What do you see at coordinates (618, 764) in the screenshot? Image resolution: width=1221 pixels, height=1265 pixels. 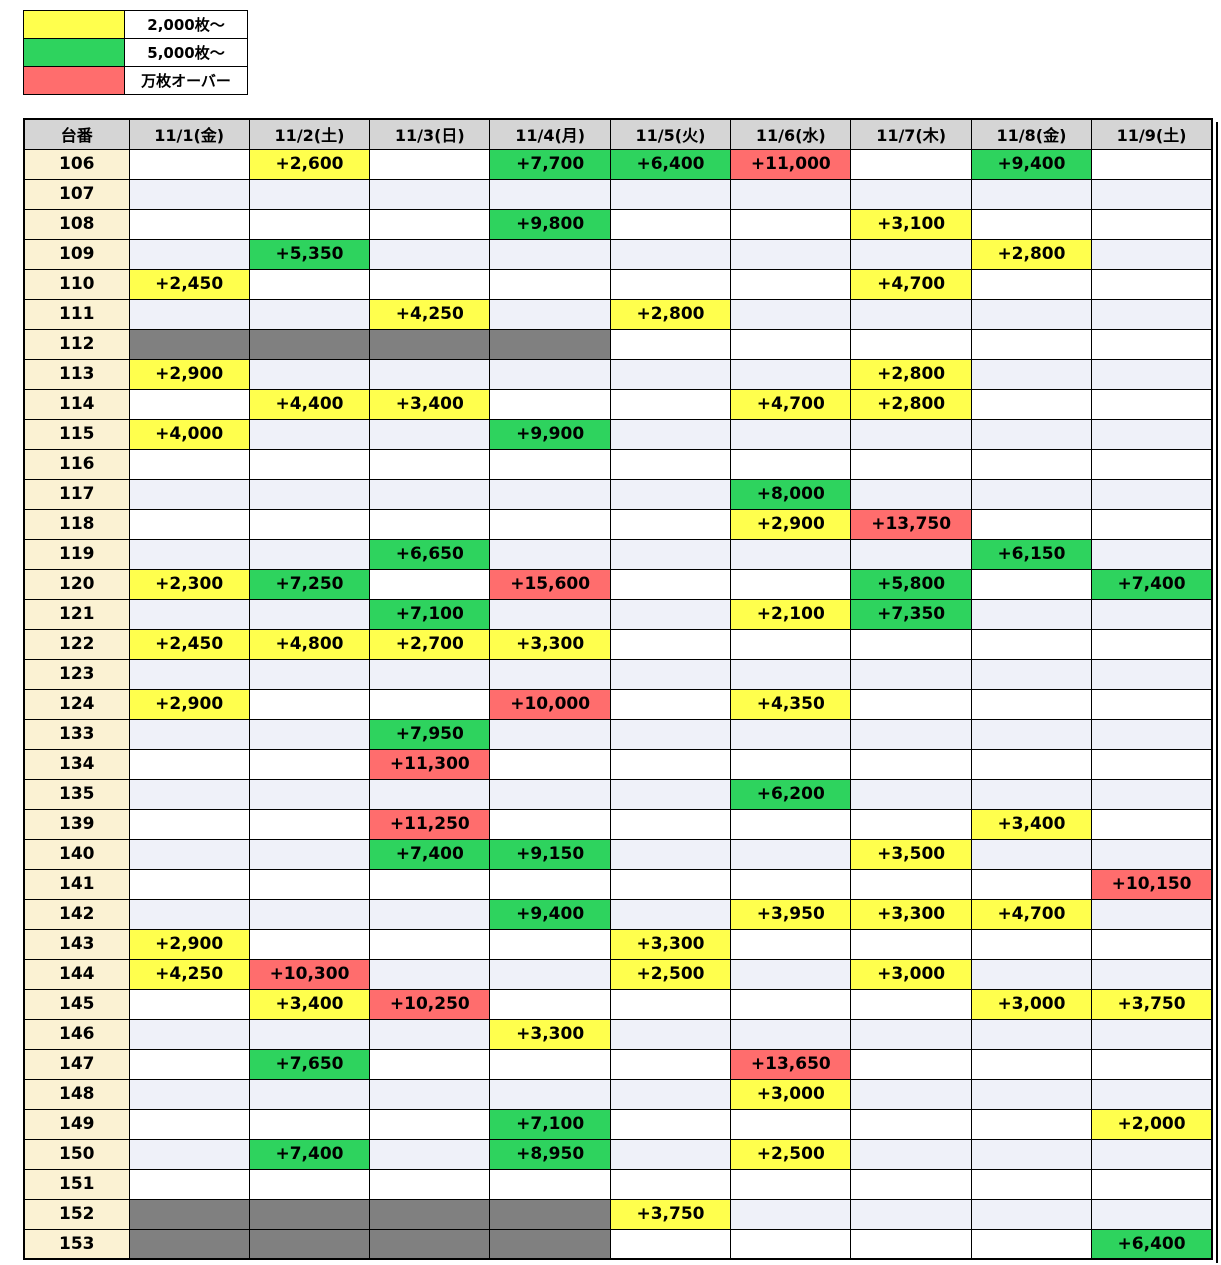 I see `table-row: 134 +11,300` at bounding box center [618, 764].